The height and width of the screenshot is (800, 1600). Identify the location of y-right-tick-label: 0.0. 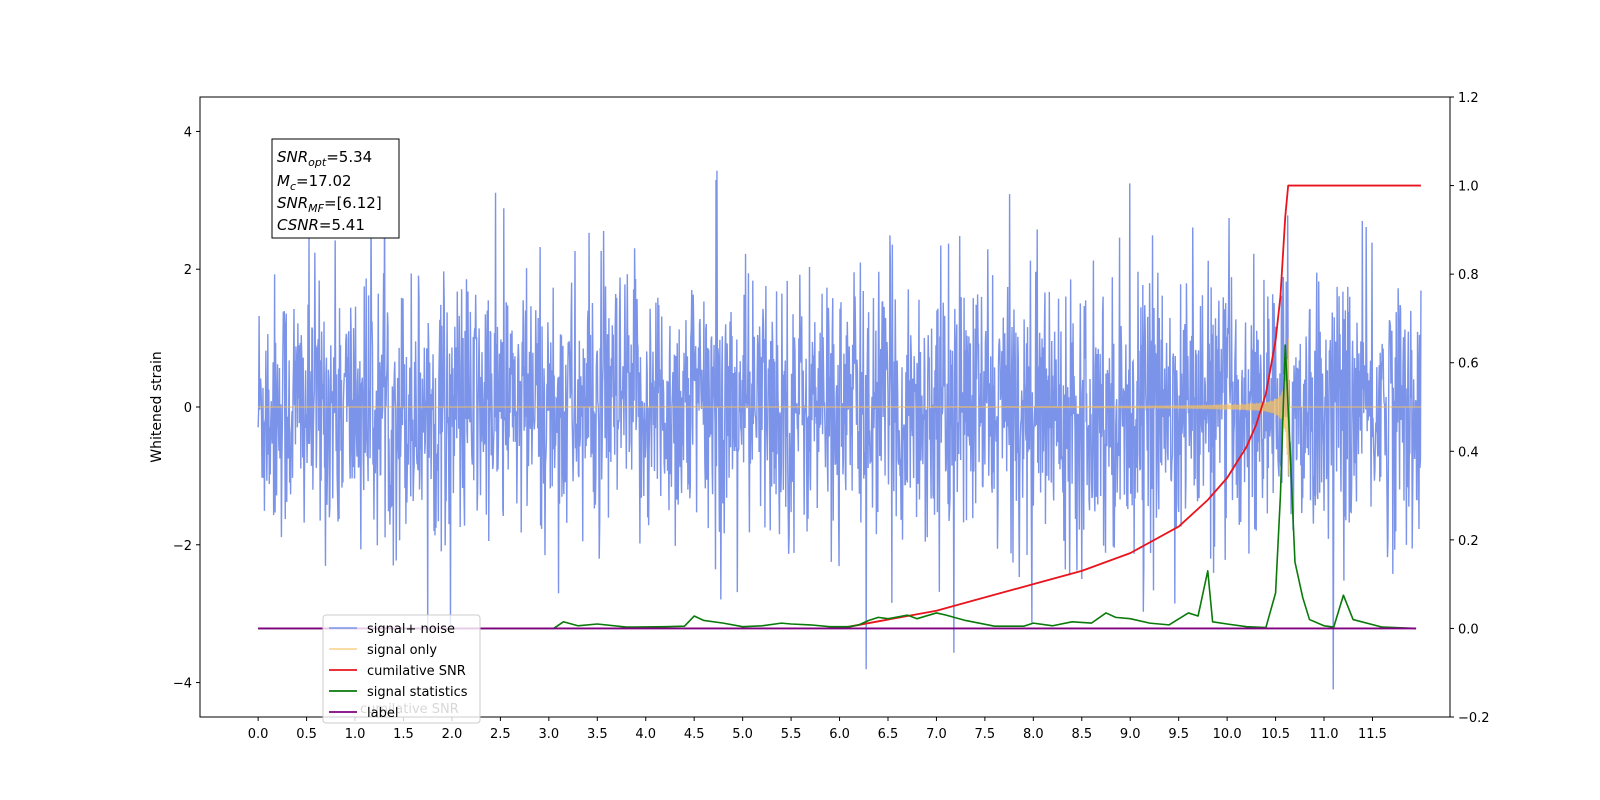
(1468, 629).